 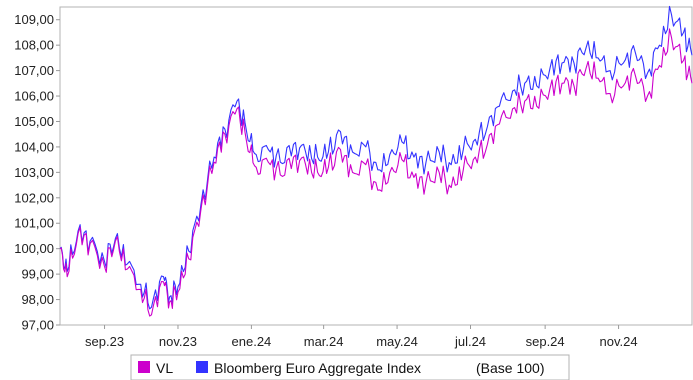 I want to click on x-tick-label: sep.23, so click(x=104, y=341).